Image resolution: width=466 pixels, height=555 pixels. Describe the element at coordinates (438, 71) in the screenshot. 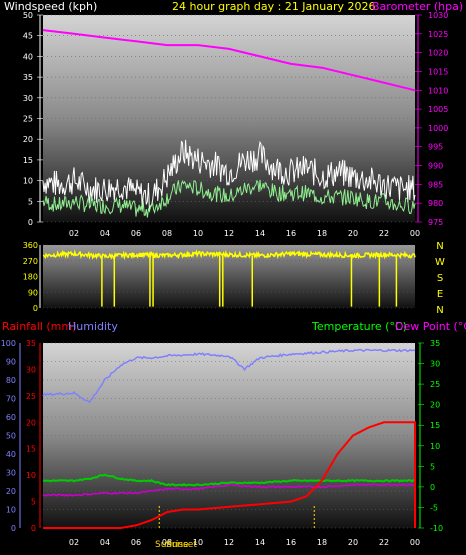

I see `barometer-tick-label: 1015` at that location.